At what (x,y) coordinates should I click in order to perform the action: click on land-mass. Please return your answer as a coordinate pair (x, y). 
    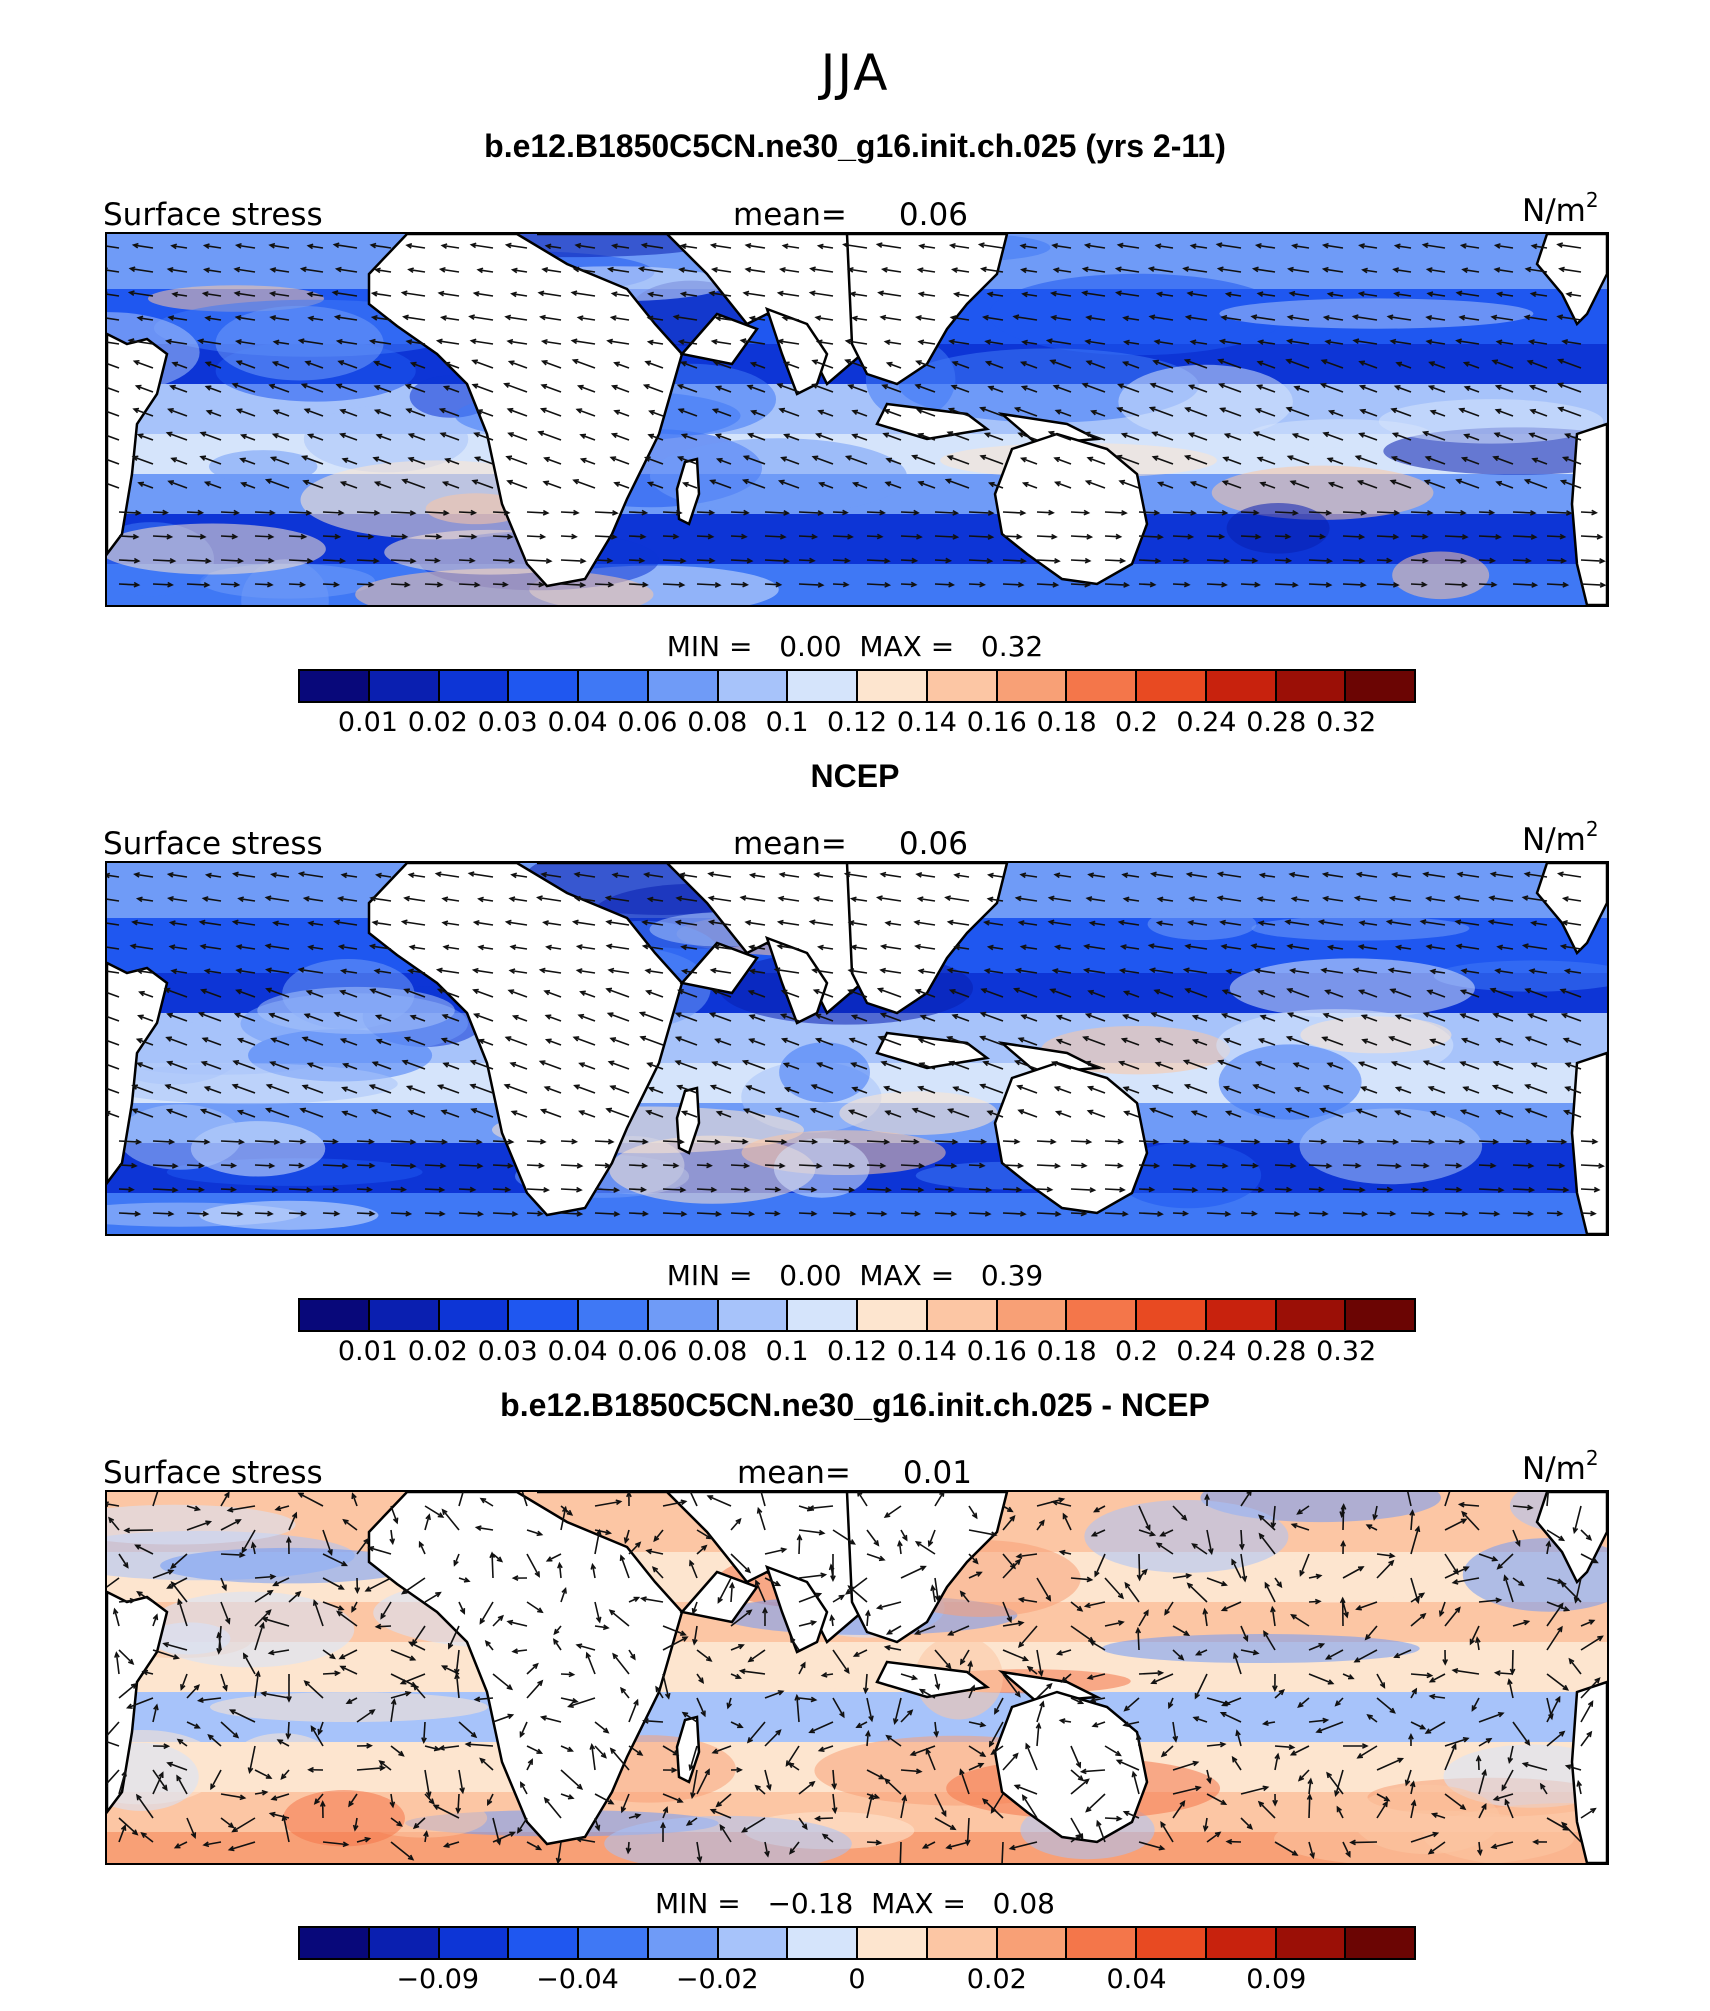
    Looking at the image, I should click on (688, 1749).